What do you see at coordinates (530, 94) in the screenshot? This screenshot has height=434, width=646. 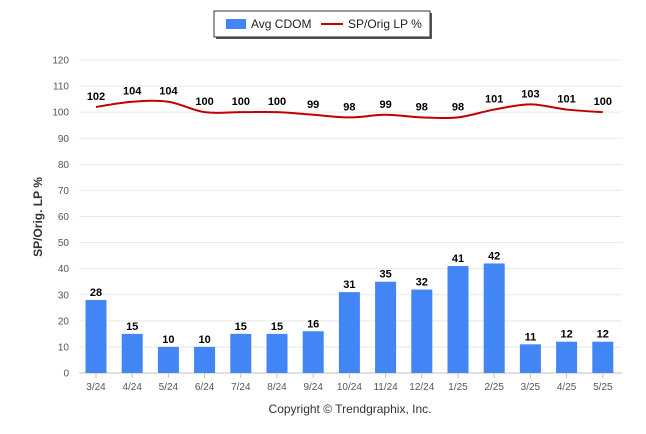 I see `line-value-label: 103` at bounding box center [530, 94].